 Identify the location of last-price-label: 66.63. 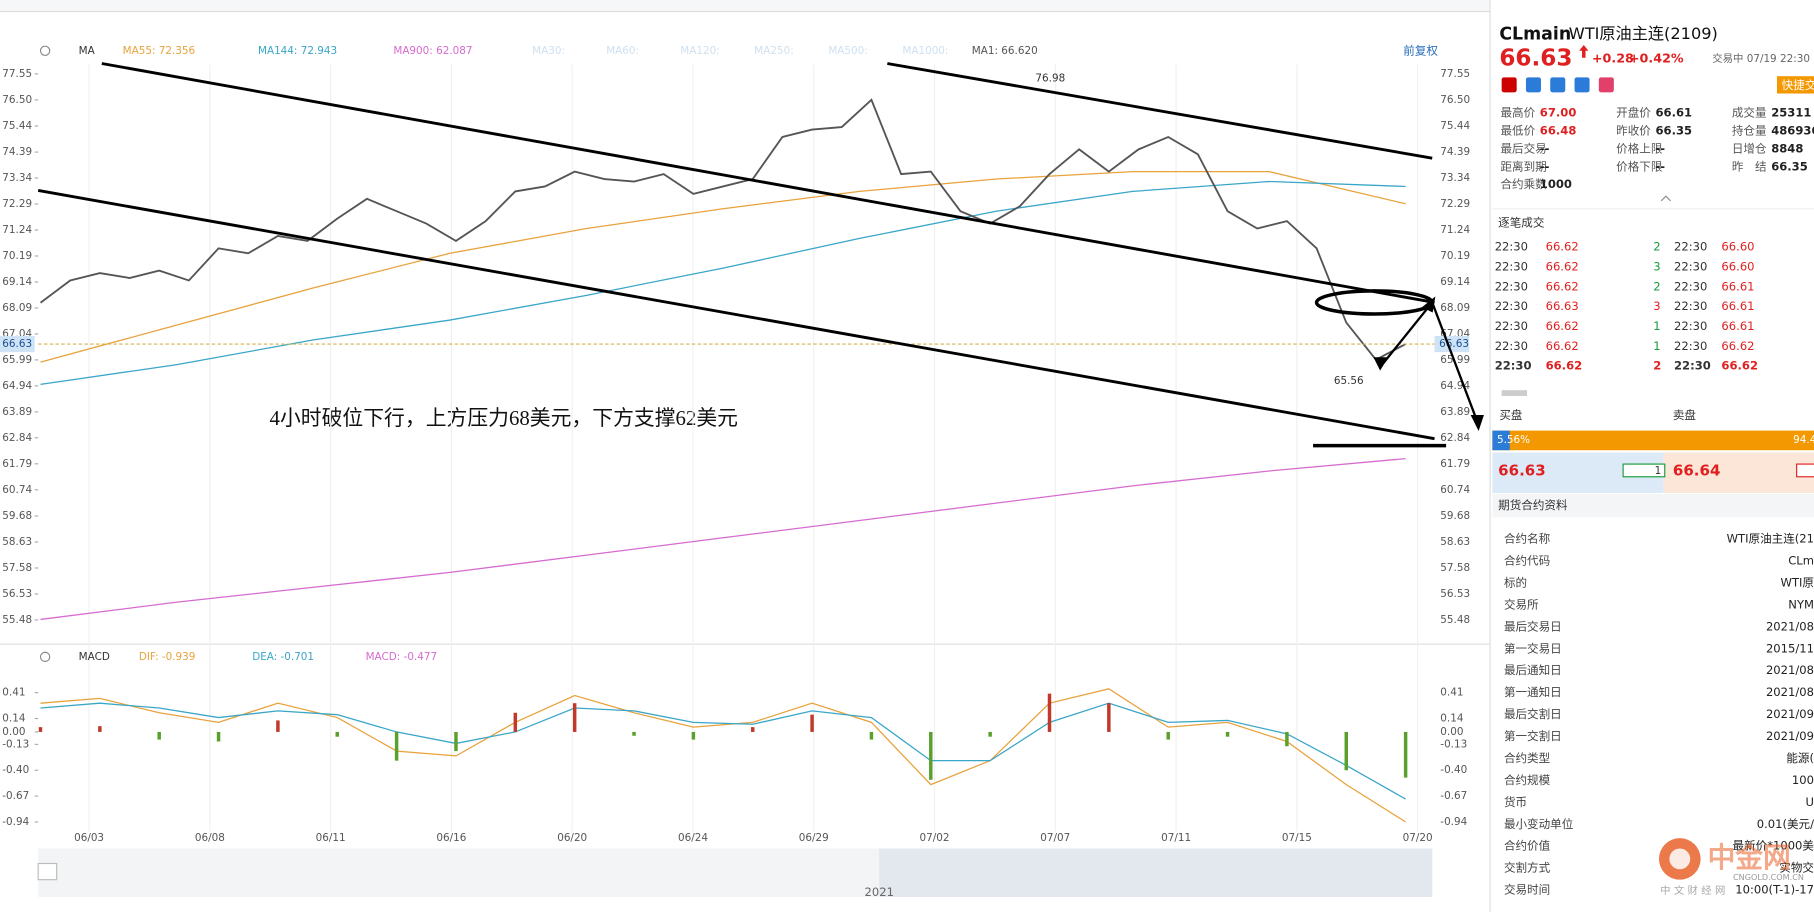
(1454, 344).